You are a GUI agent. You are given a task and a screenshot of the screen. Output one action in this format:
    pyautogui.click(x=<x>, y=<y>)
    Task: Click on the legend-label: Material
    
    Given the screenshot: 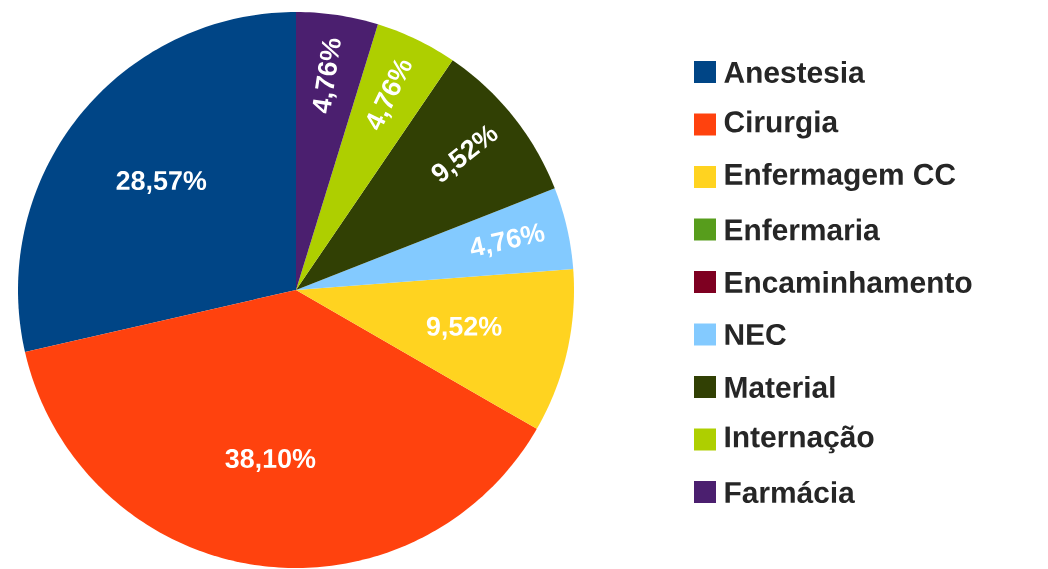 What is the action you would take?
    pyautogui.click(x=780, y=387)
    